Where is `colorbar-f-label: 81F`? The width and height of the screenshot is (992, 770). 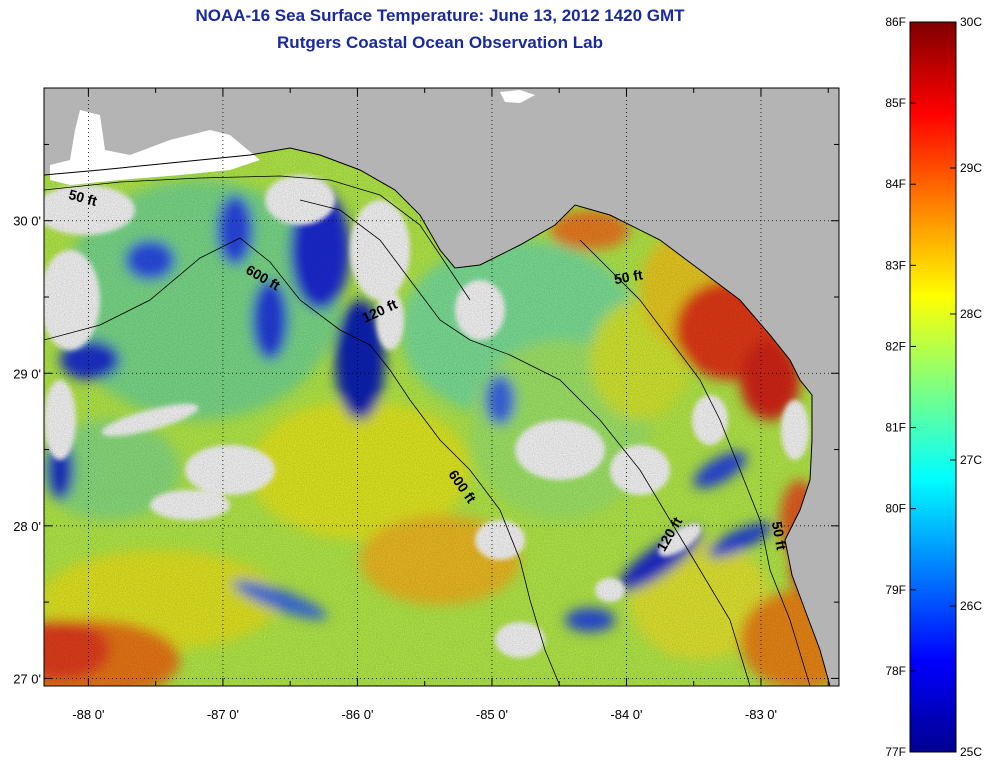
colorbar-f-label: 81F is located at coordinates (895, 428).